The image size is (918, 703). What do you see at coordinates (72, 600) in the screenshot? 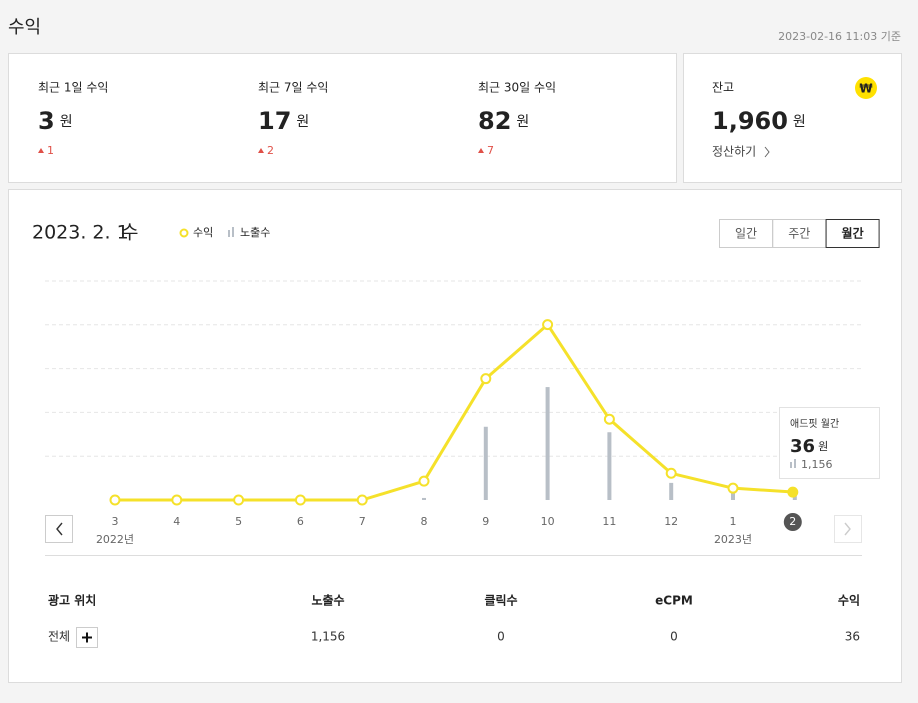
I see `table-header: 광고 위치` at bounding box center [72, 600].